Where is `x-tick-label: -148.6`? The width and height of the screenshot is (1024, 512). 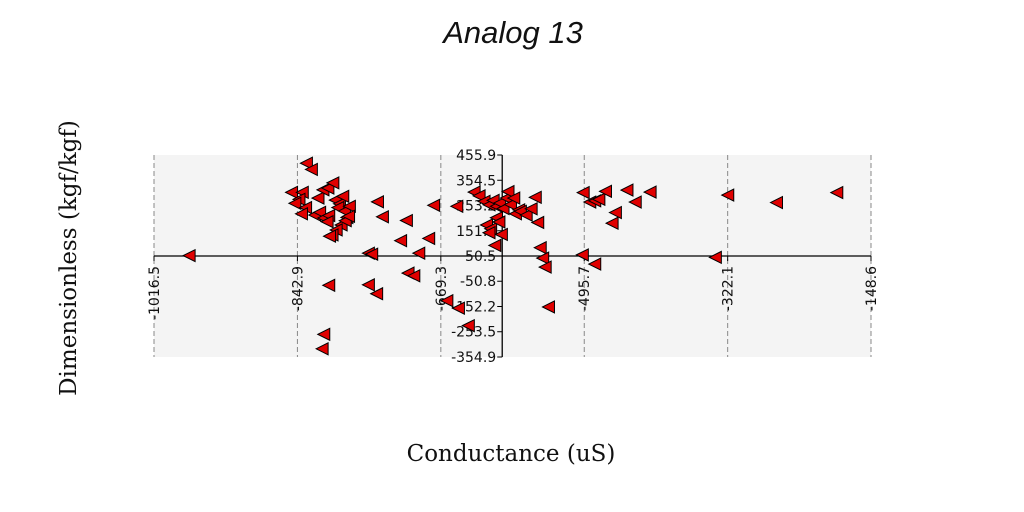 x-tick-label: -148.6 is located at coordinates (872, 288).